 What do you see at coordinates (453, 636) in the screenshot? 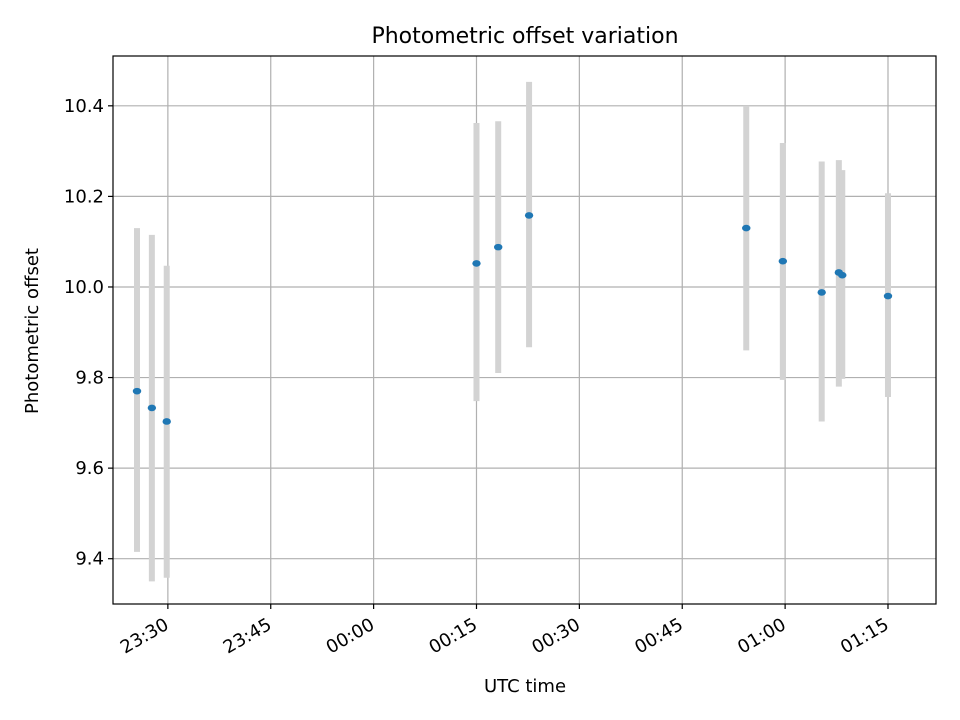
I see `x-tick-label: 00:15` at bounding box center [453, 636].